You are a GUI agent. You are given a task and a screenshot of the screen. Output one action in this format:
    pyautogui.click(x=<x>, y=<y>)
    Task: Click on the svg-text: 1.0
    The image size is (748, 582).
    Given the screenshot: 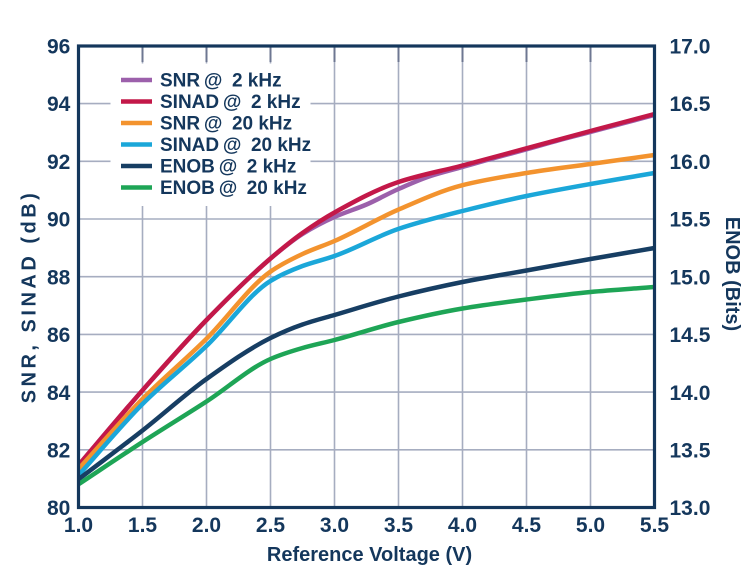 What is the action you would take?
    pyautogui.click(x=78, y=525)
    